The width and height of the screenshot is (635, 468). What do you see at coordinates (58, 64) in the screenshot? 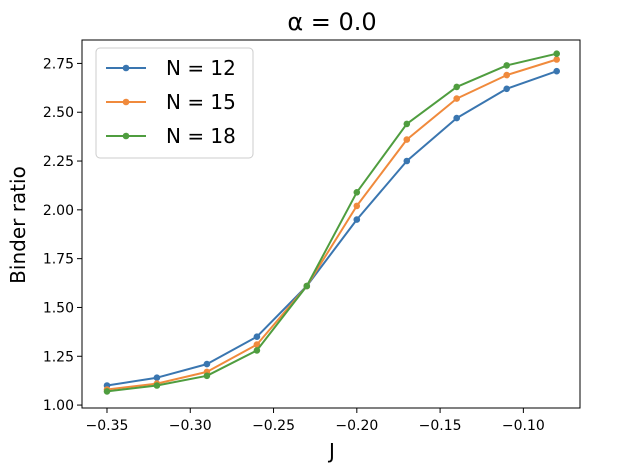
I see `y-tick-label: 2.75` at bounding box center [58, 64].